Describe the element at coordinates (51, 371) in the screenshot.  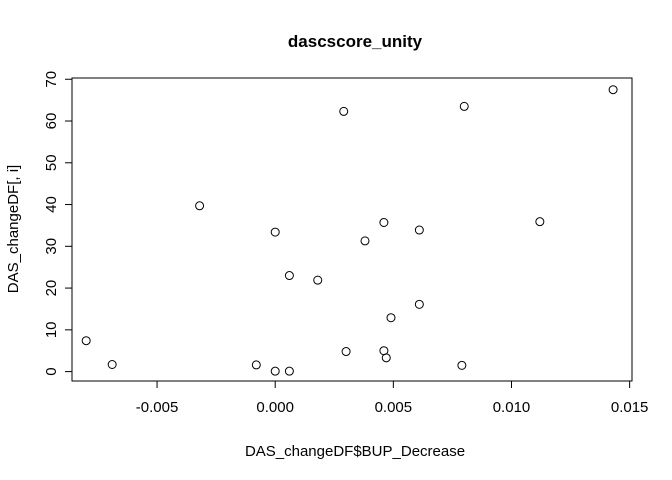
I see `y-tick-label: 0` at that location.